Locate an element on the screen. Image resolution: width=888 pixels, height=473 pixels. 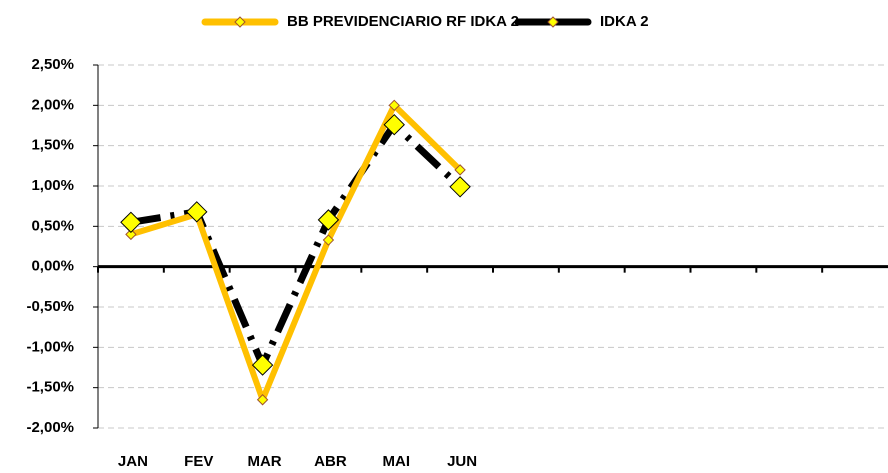
y-tick-label: 0,50% is located at coordinates (52, 225).